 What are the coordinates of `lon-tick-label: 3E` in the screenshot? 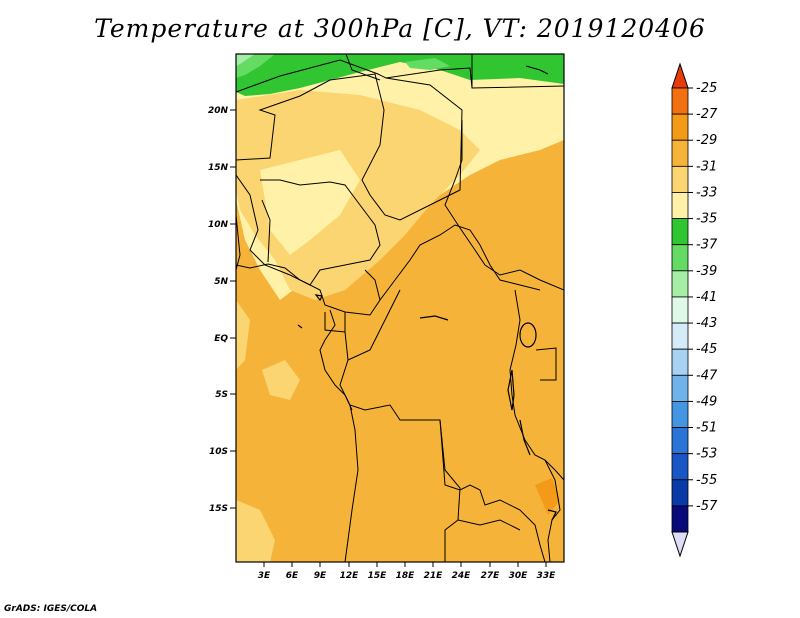 It's located at (264, 576).